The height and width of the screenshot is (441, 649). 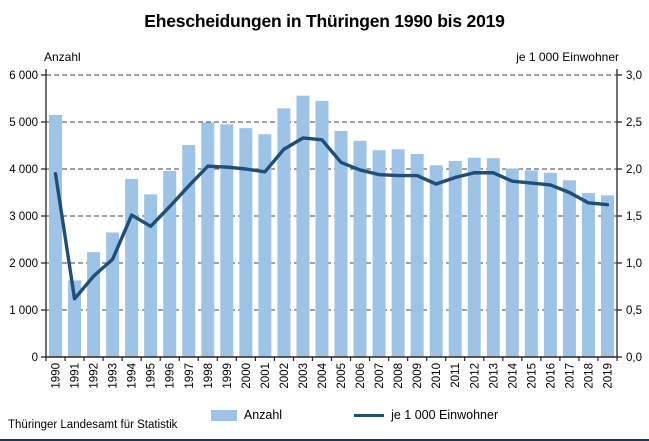 What do you see at coordinates (607, 276) in the screenshot?
I see `bar-2019` at bounding box center [607, 276].